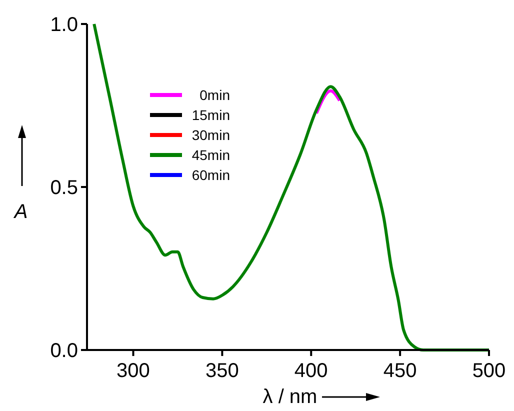 This screenshot has width=514, height=411. I want to click on x-tick-label: 300, so click(133, 371).